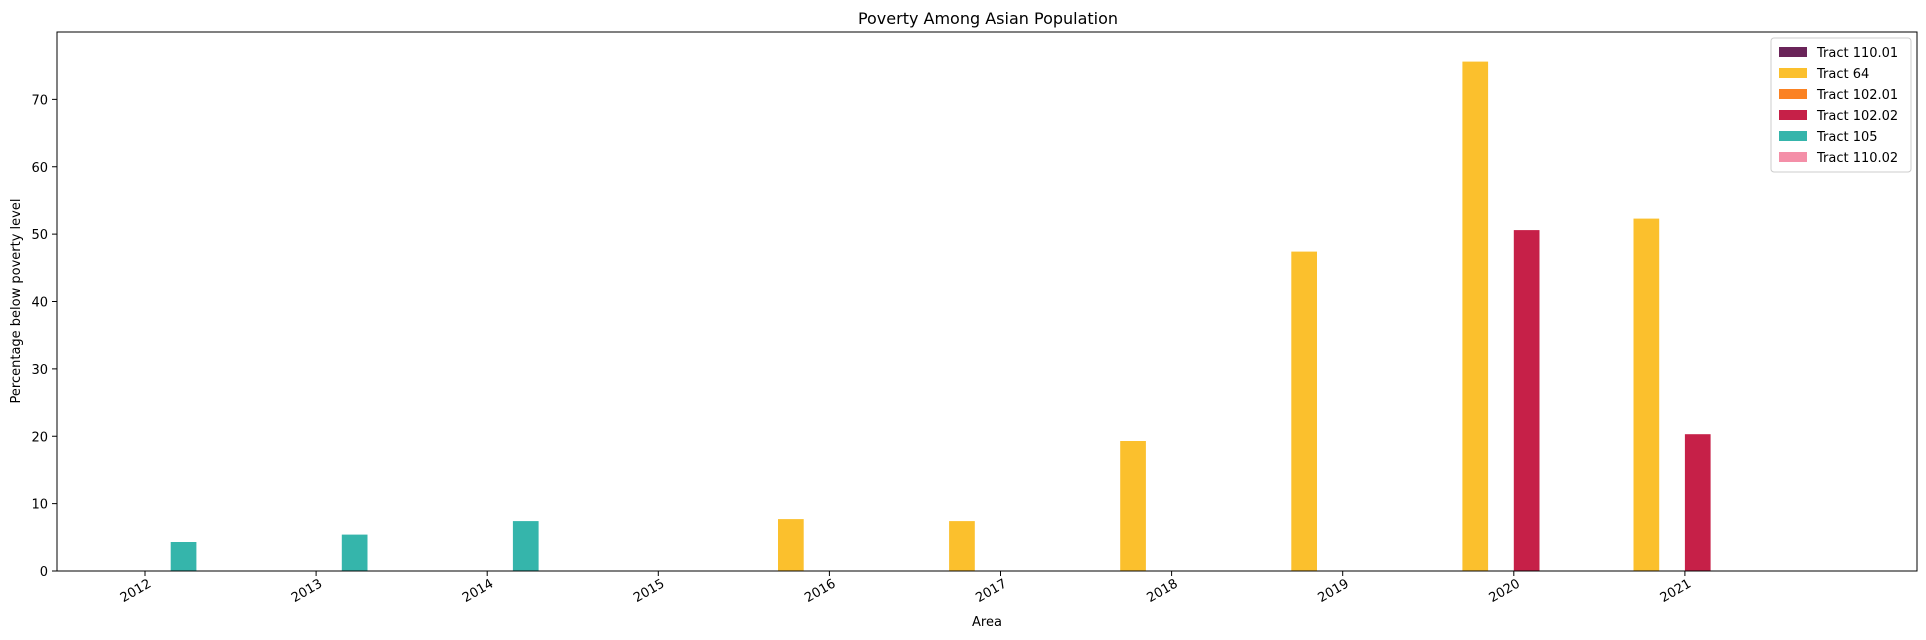  What do you see at coordinates (1857, 116) in the screenshot?
I see `legend-label-tract-102-02: Tract 102.02` at bounding box center [1857, 116].